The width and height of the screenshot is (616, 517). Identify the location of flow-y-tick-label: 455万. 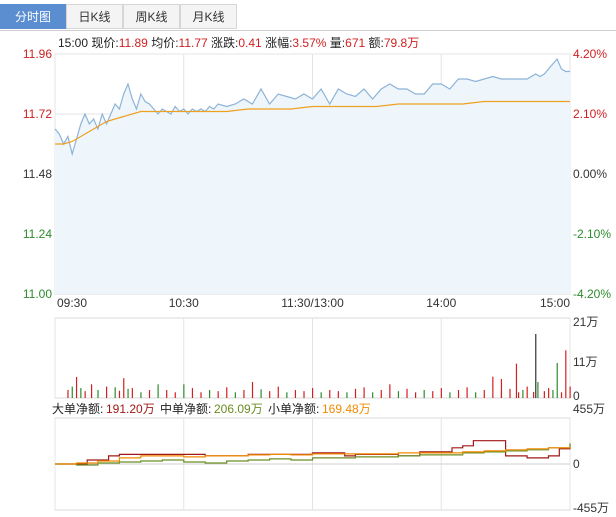
(589, 409).